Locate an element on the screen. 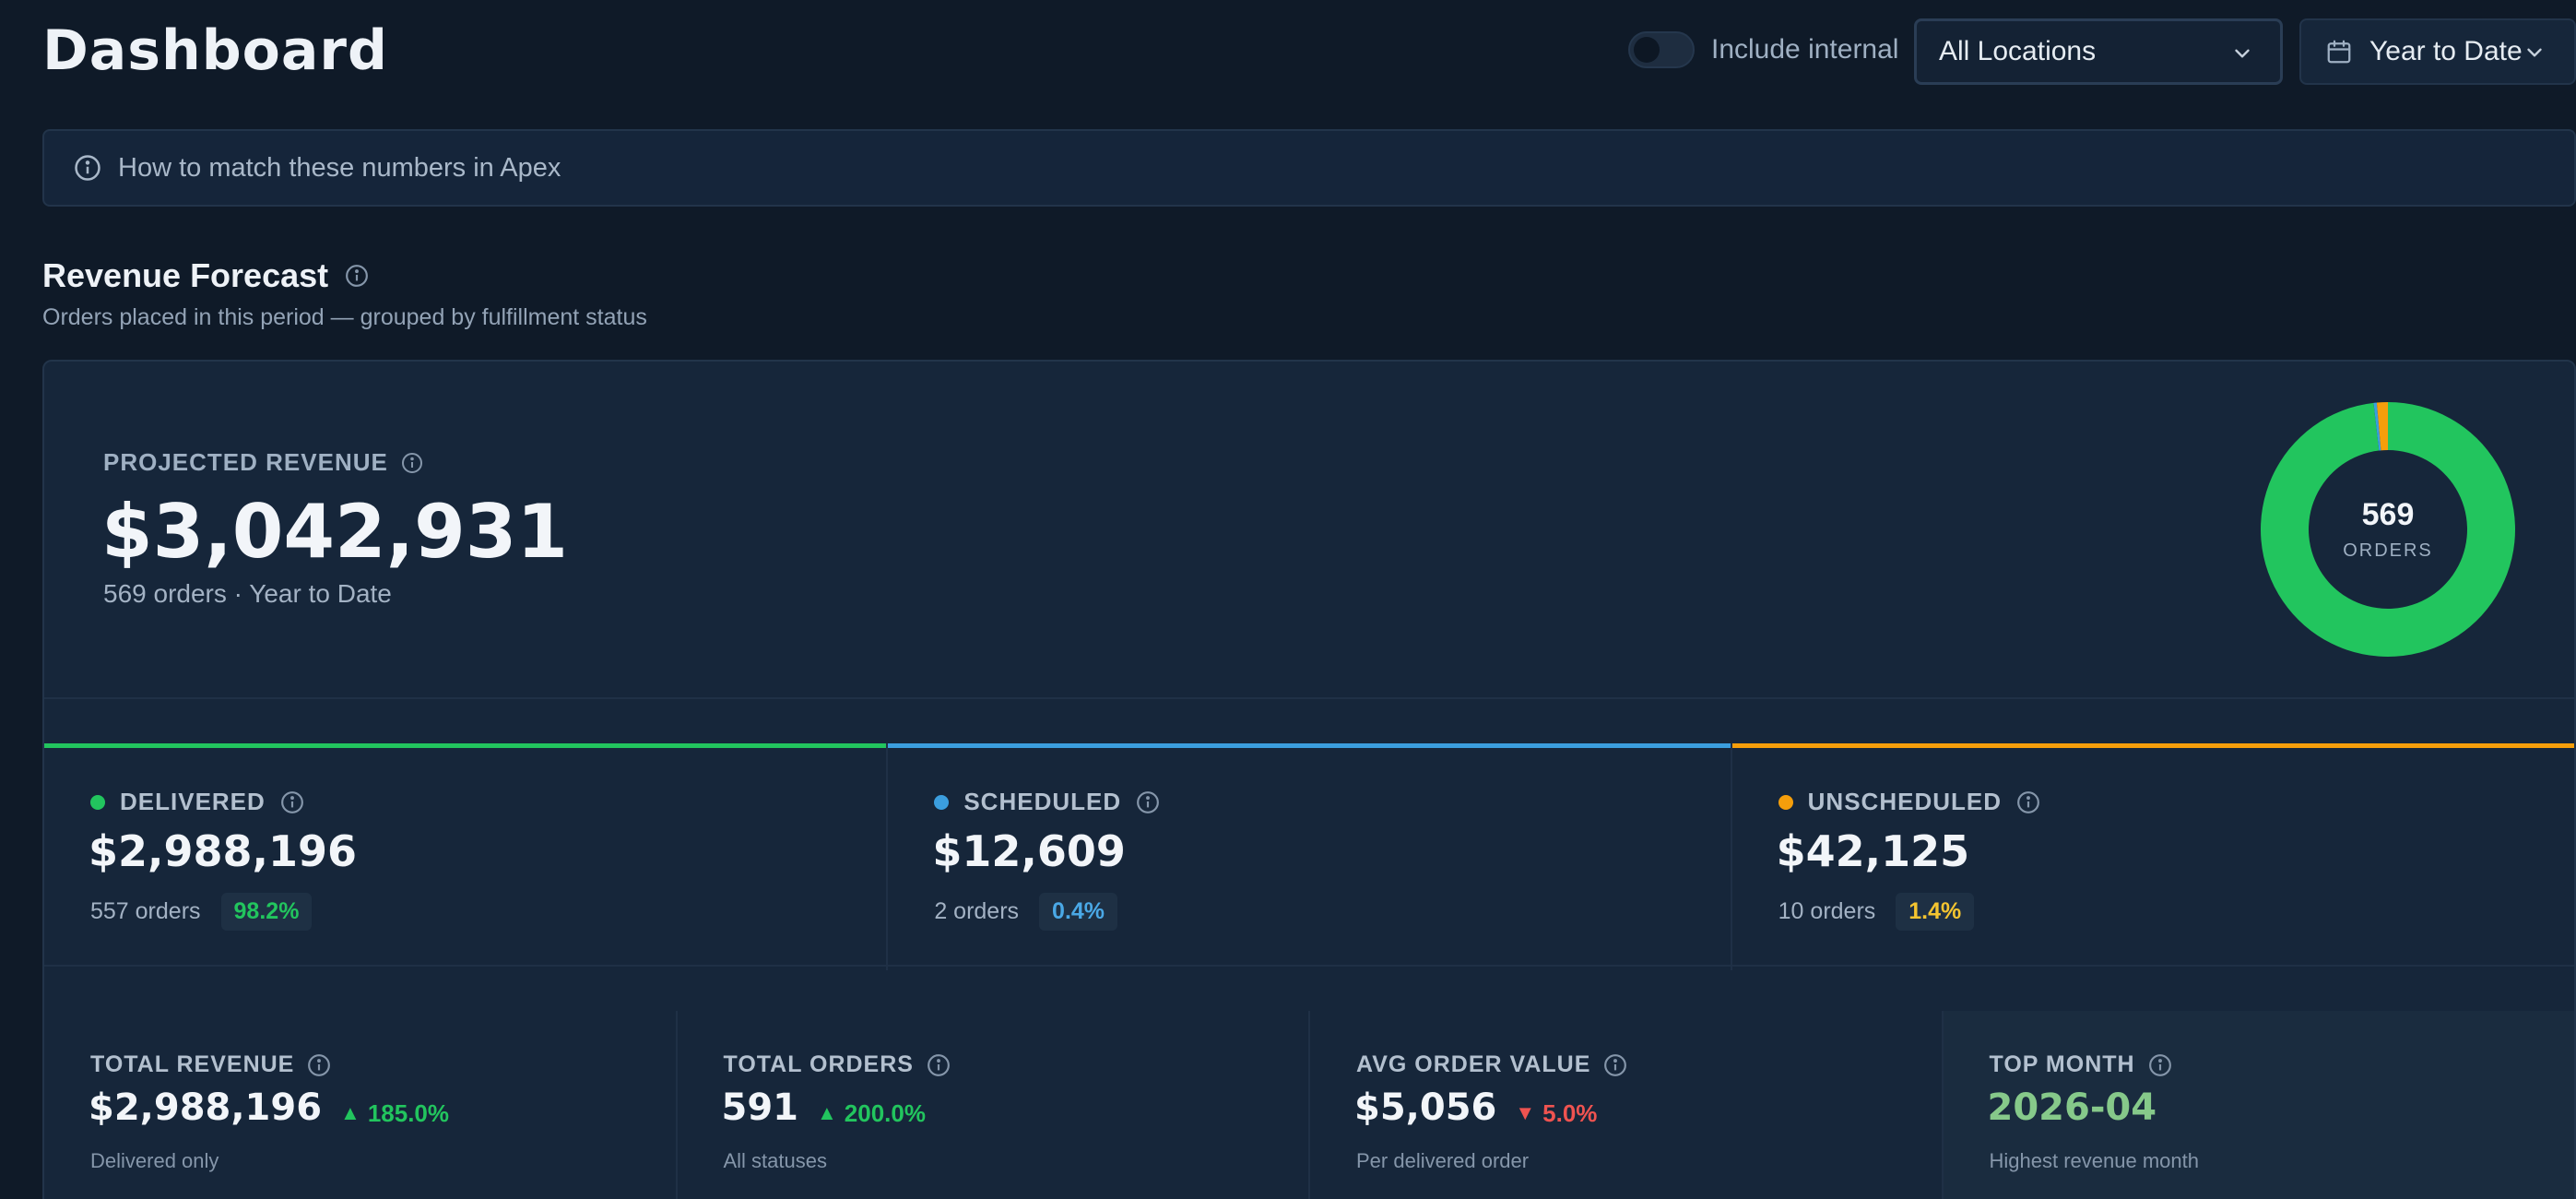  date-range-value: Year to Date is located at coordinates (2446, 51).